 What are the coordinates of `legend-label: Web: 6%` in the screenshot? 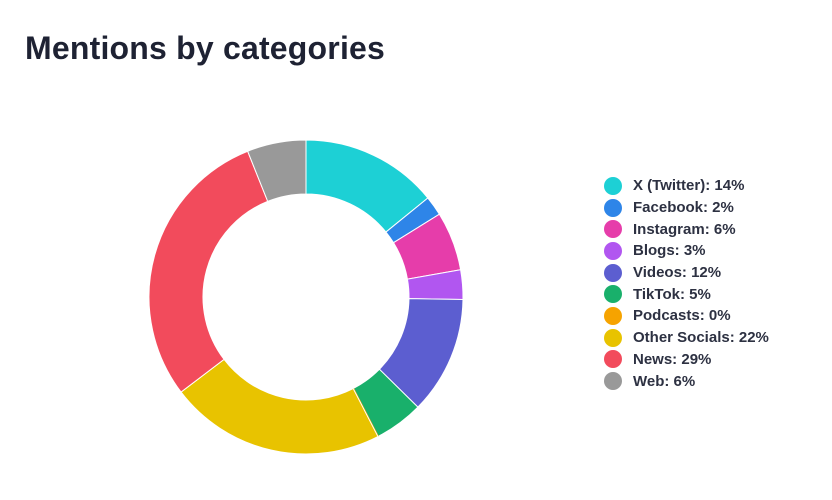 It's located at (664, 381).